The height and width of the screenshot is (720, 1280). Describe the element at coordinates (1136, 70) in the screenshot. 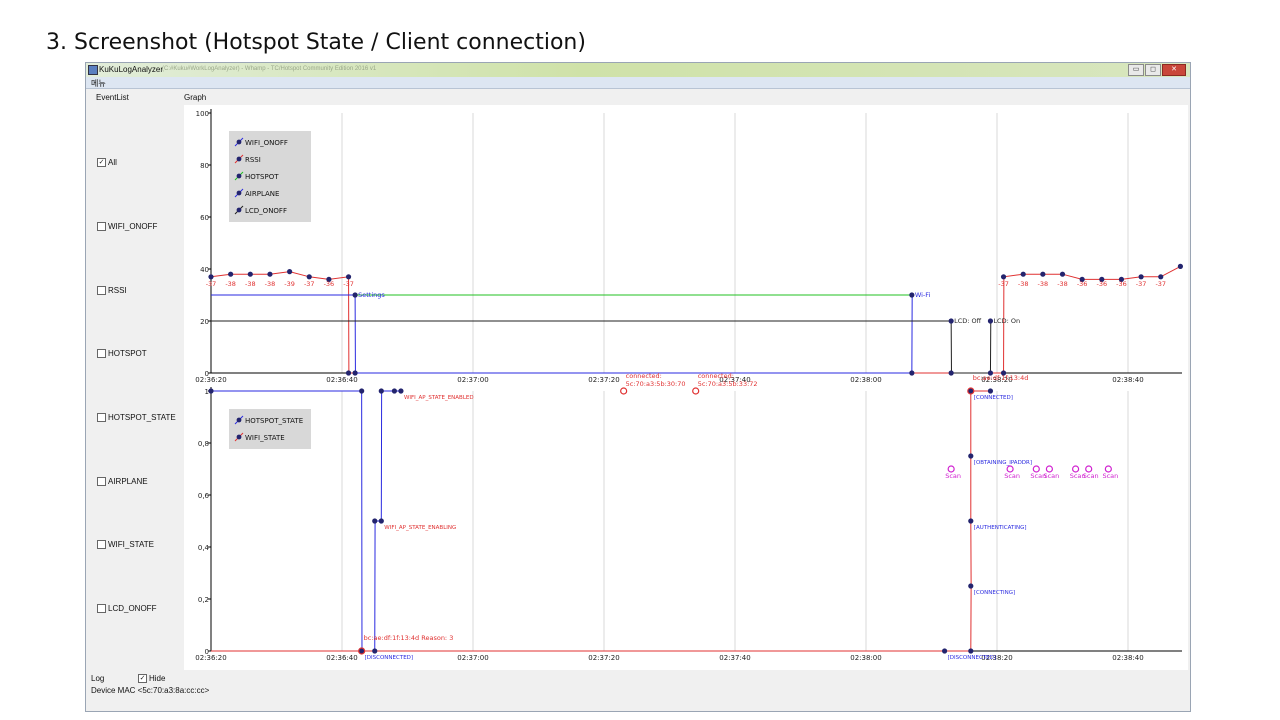

I see `minimize-button: ▭` at that location.